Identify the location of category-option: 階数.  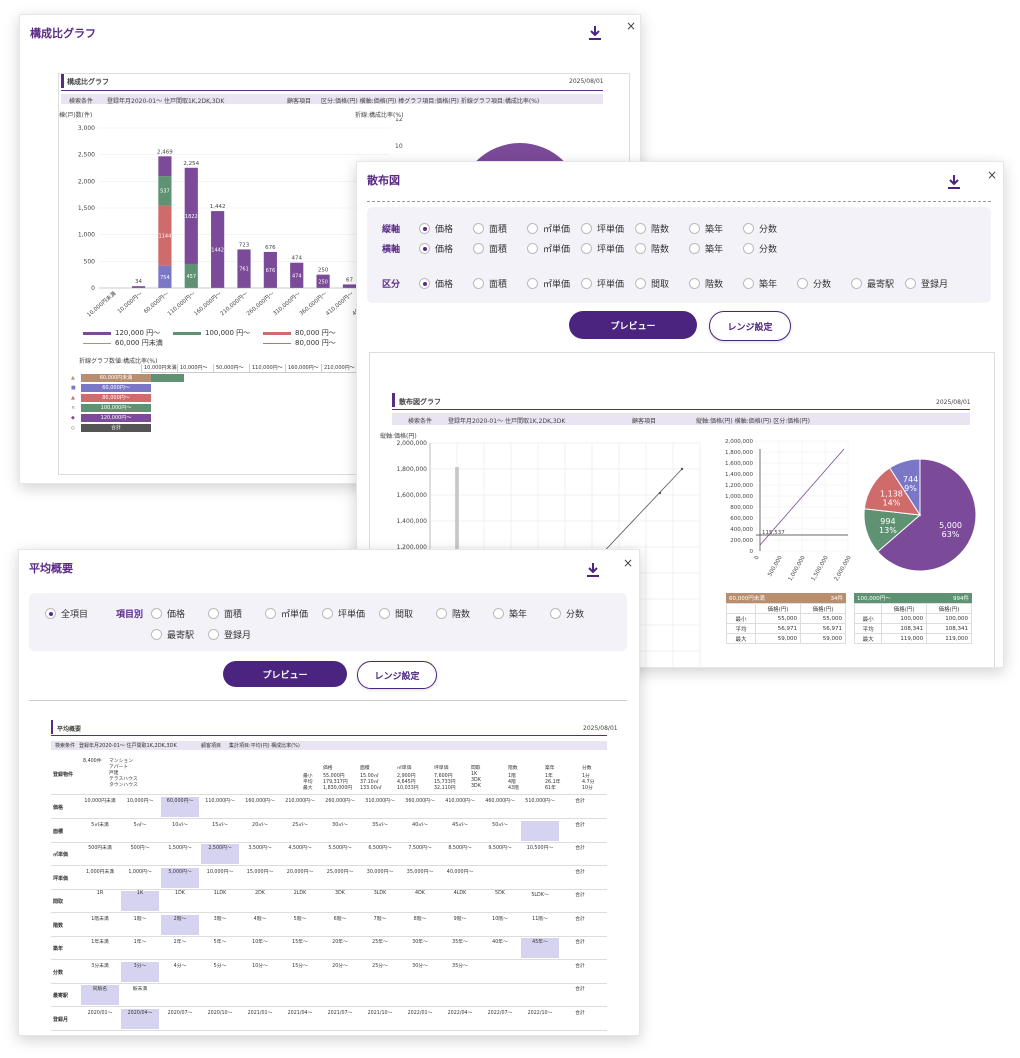
(706, 283).